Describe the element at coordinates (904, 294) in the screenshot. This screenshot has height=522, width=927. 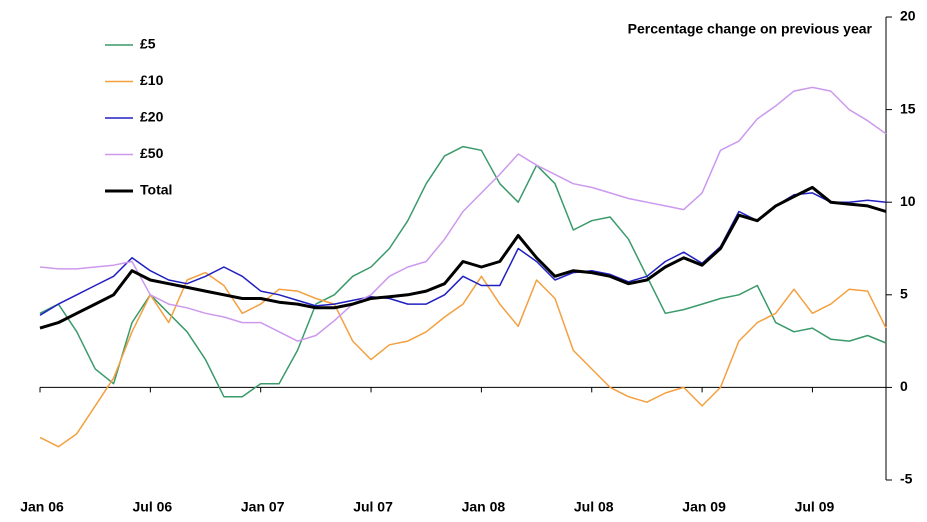
I see `y-tick-label: 5` at that location.